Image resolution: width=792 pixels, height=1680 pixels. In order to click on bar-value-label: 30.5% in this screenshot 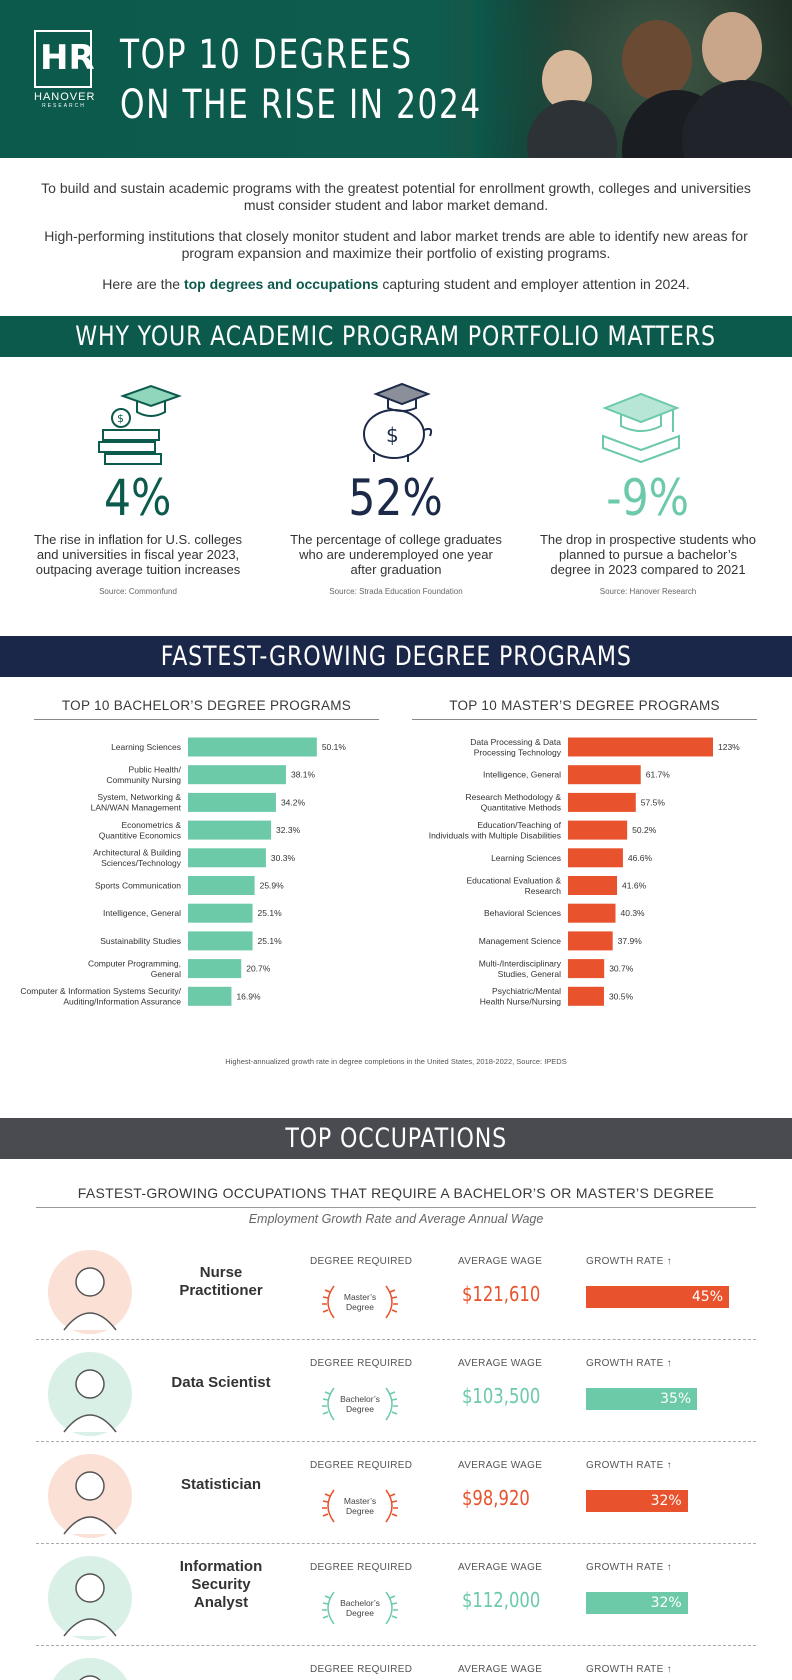, I will do `click(621, 996)`.